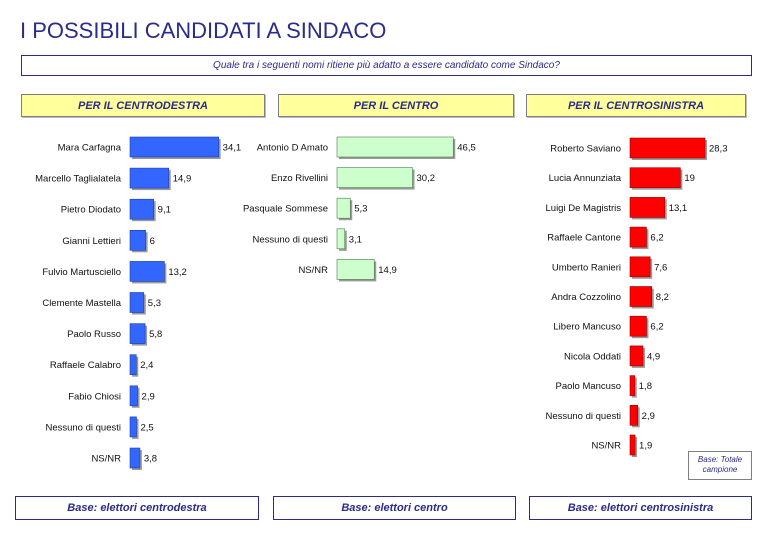  I want to click on category-label: Fulvio Martusciello, so click(81, 272).